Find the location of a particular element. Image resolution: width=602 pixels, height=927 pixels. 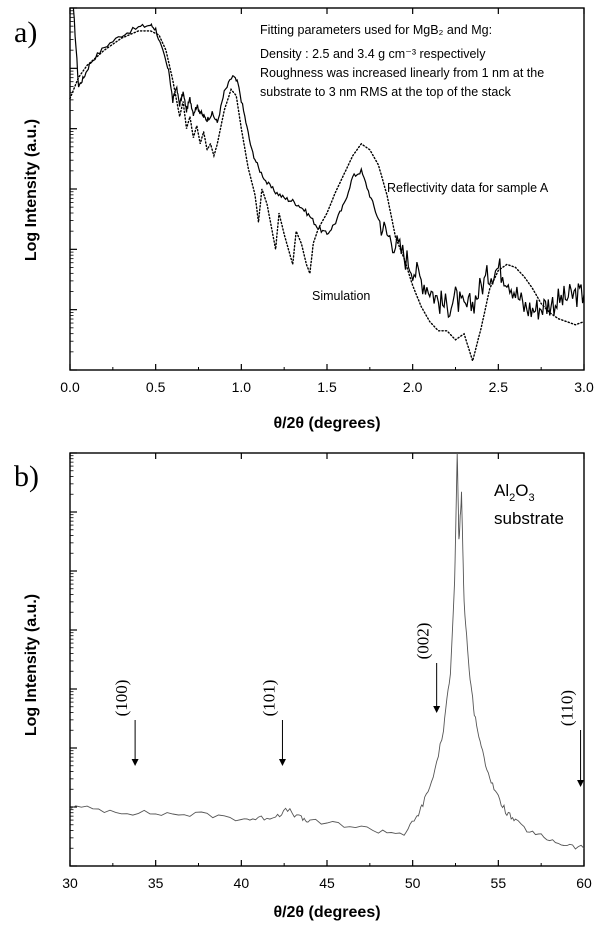

panel-b-x-tick-label: 45 is located at coordinates (327, 883).